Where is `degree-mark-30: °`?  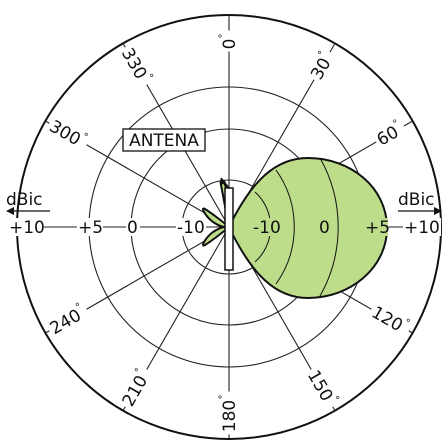
degree-mark-30: ° is located at coordinates (322, 54).